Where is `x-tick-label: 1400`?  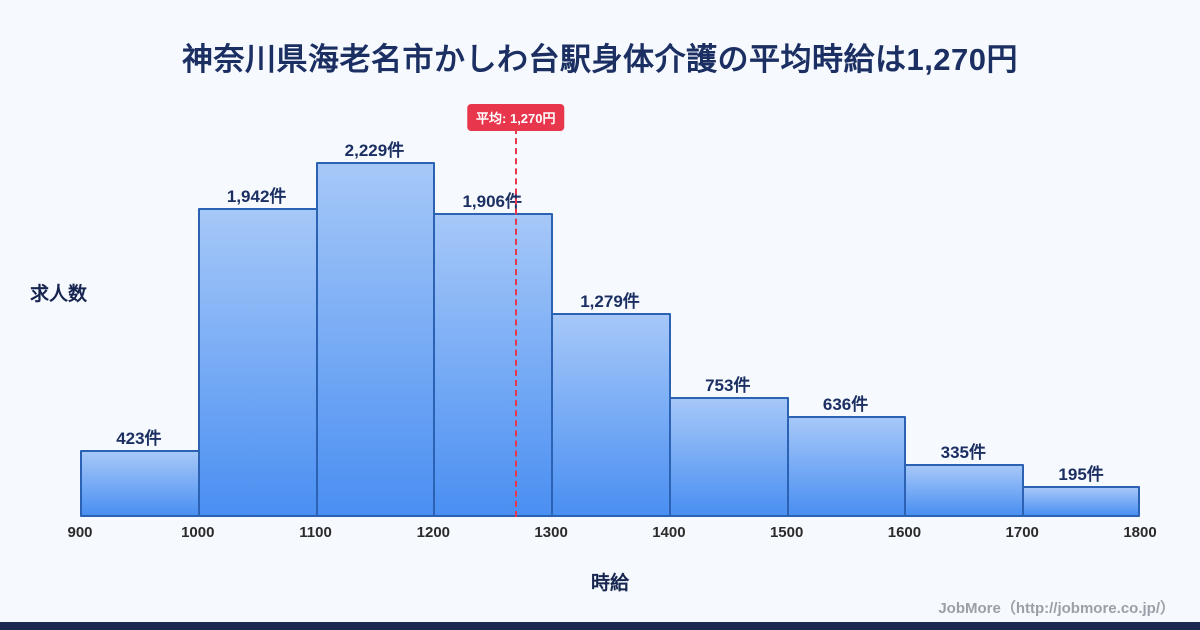
x-tick-label: 1400 is located at coordinates (669, 532).